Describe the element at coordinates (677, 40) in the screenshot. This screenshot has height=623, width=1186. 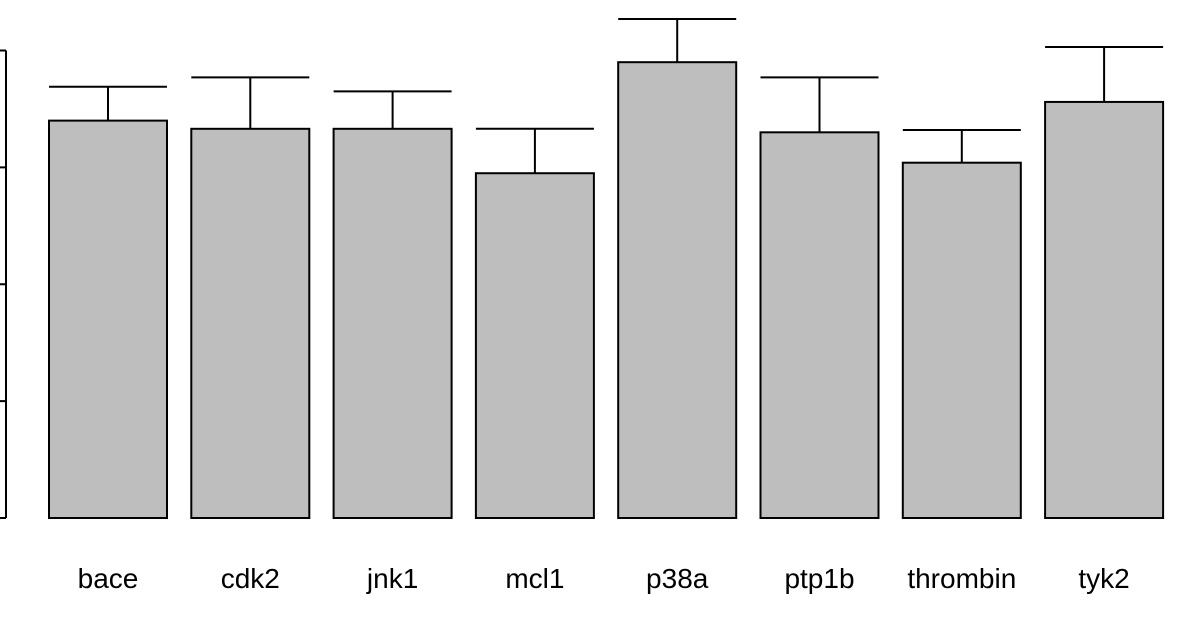
I see `error-bar-p38a` at that location.